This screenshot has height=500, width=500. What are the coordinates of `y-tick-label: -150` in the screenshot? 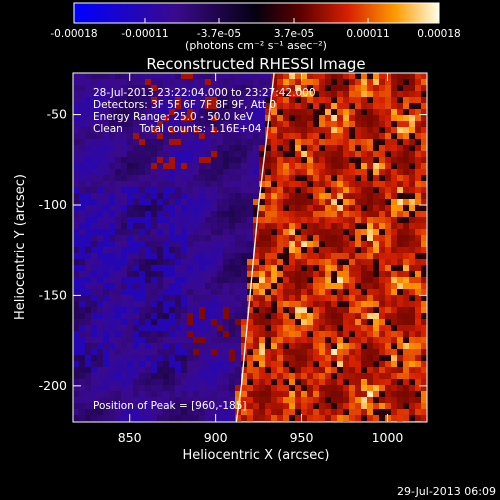 It's located at (53, 294).